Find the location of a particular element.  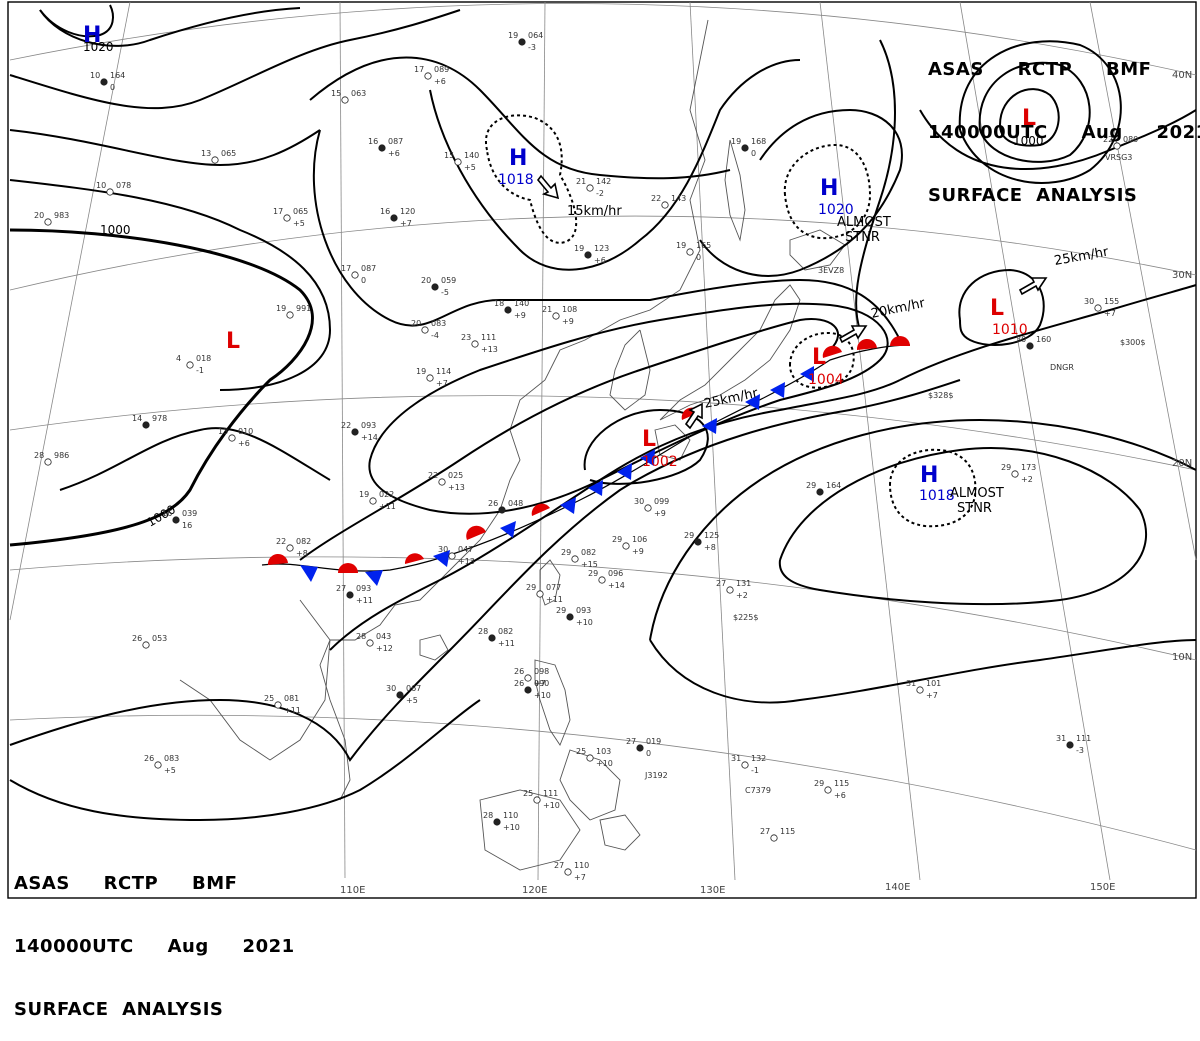

station-pressure: 089 is located at coordinates (441, 69).